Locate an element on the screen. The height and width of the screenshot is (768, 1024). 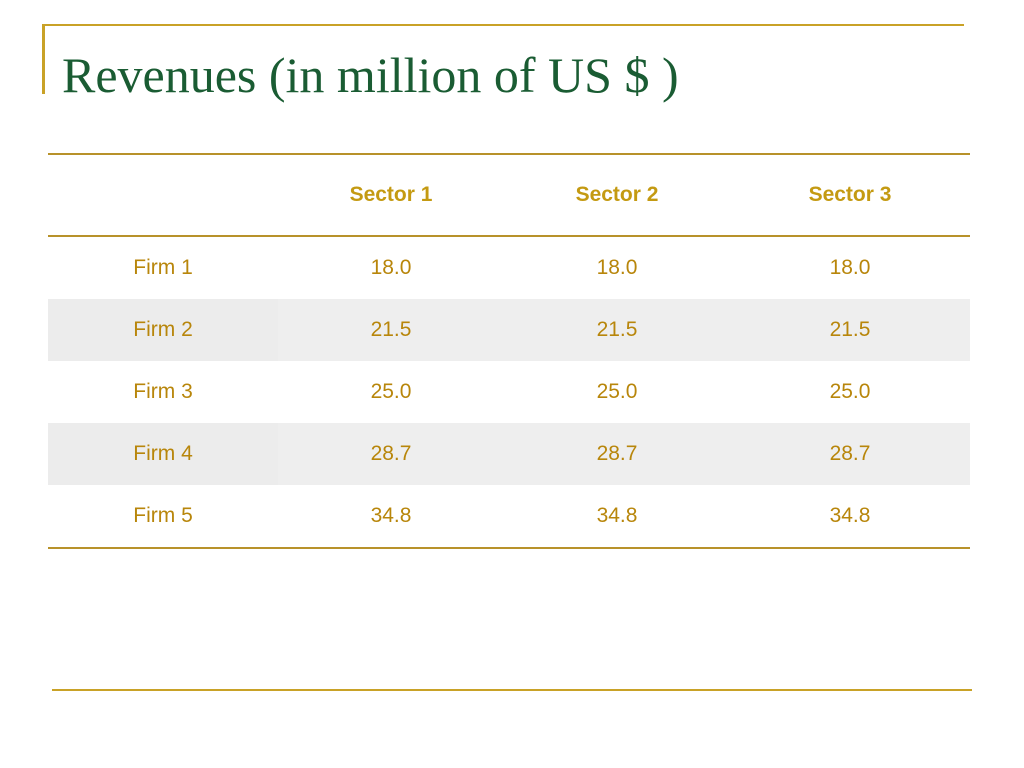
bottom-border-line is located at coordinates (512, 690).